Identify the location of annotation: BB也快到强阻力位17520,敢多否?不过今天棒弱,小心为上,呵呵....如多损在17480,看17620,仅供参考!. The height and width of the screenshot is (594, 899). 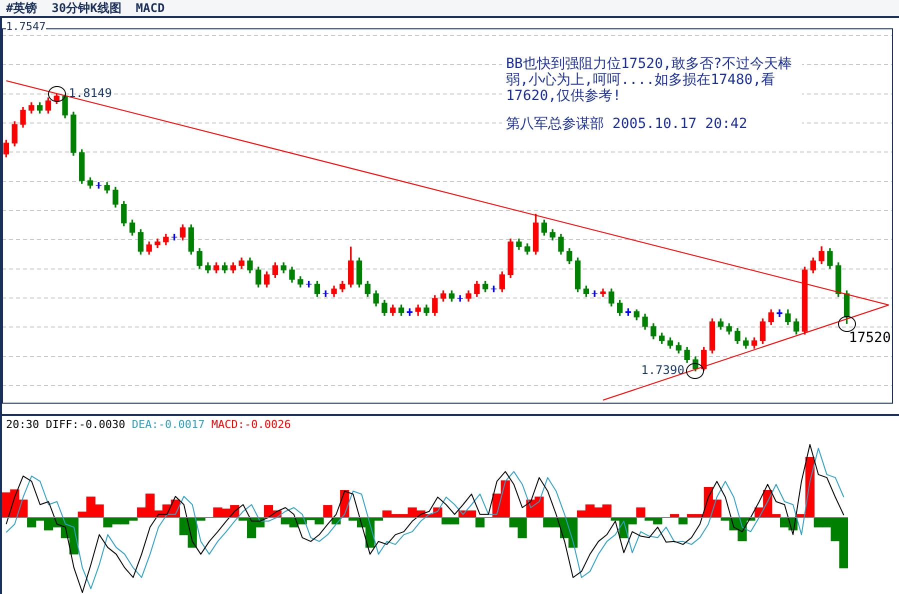
(649, 80).